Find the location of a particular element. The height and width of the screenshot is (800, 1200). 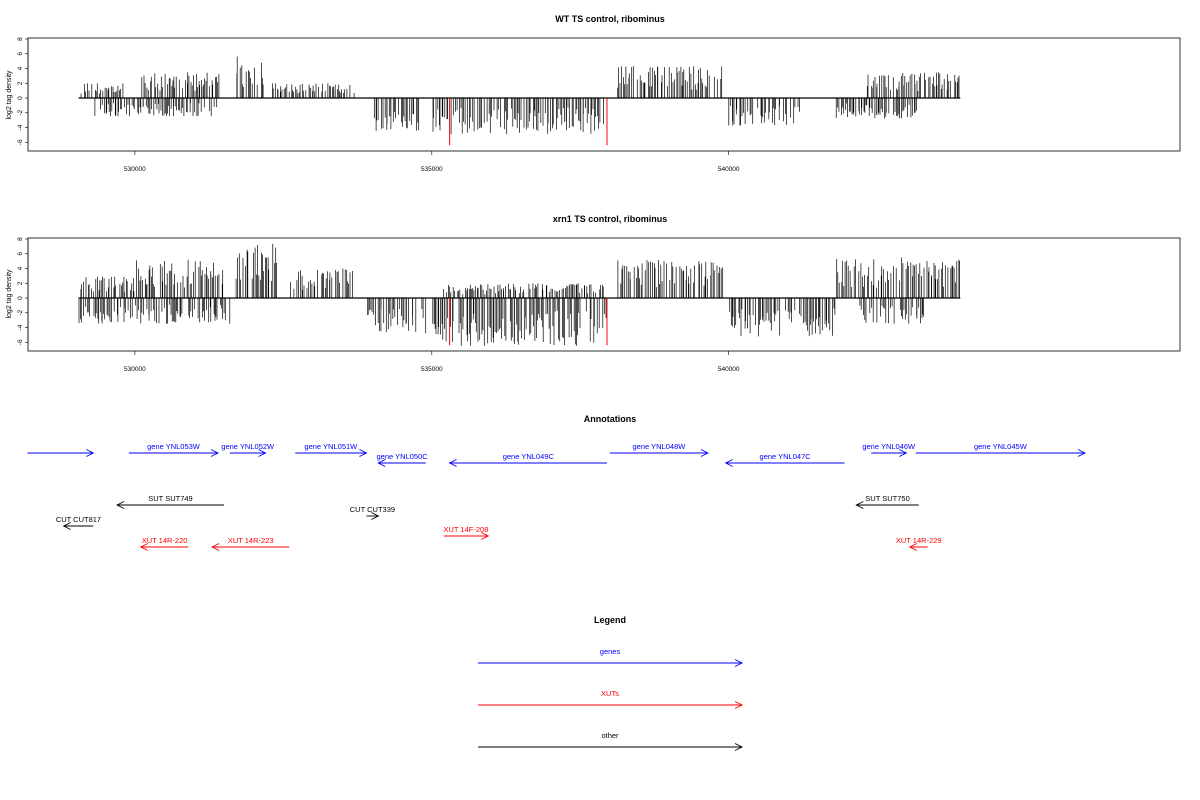

xut-arrow: XUT 14R-223 is located at coordinates (250, 543).